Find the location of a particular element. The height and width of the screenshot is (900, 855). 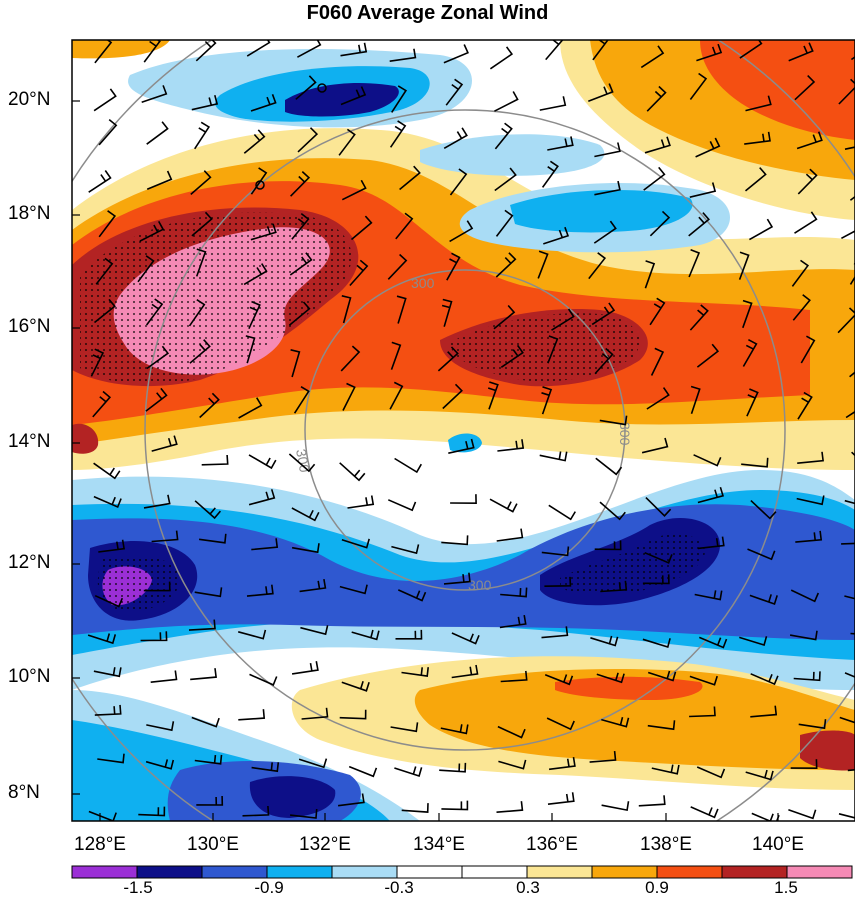

lon-label: 134°E is located at coordinates (439, 844).